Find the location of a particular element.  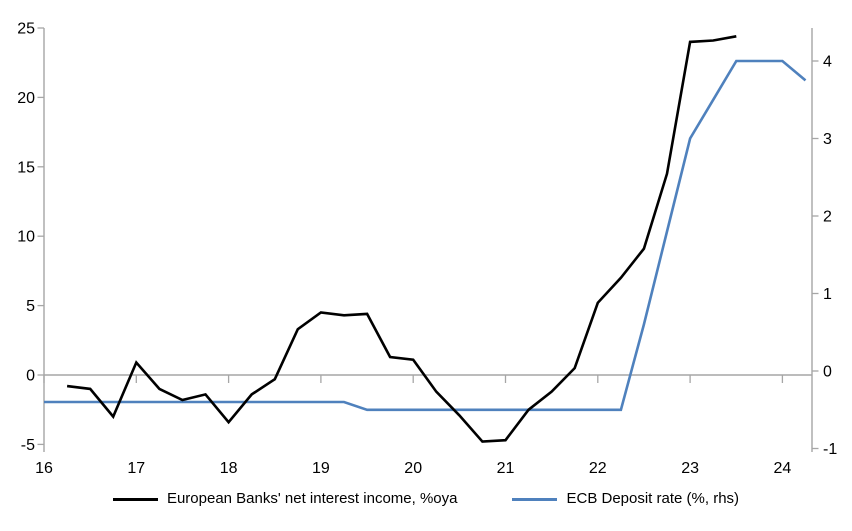

right-tick-label: 1 is located at coordinates (827, 294).